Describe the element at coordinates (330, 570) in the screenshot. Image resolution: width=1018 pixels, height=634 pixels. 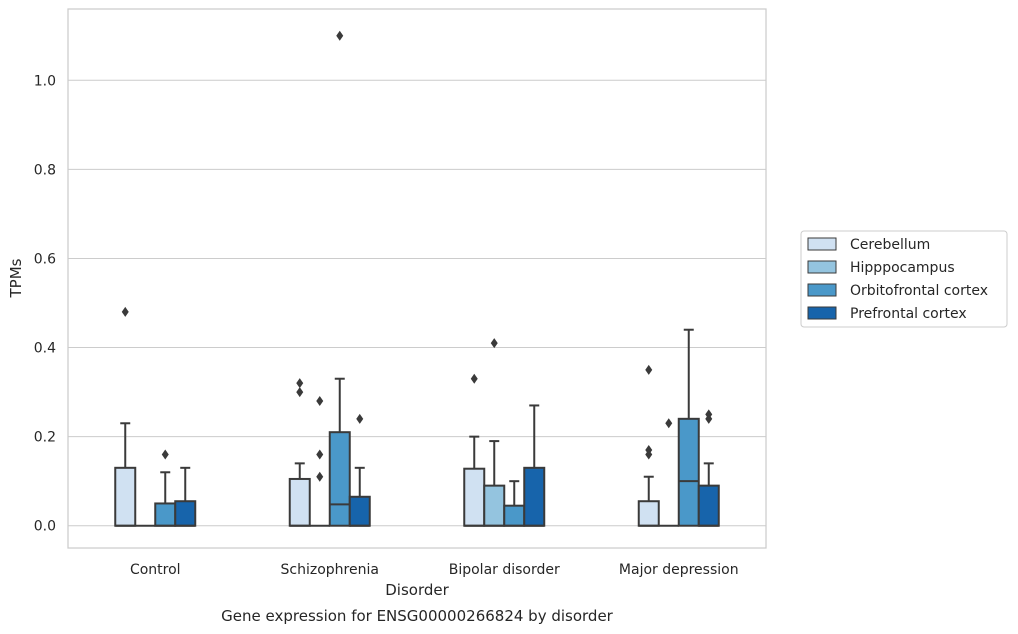
I see `x-tick-label: Schizophrenia` at that location.